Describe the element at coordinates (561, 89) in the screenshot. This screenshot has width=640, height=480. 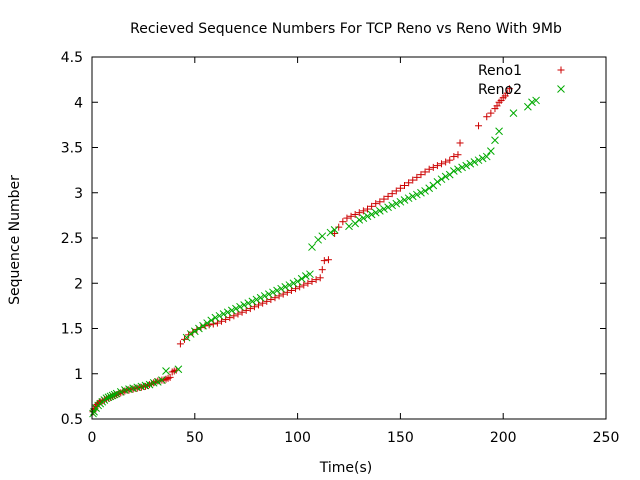
I see `legend-marker-reno2` at that location.